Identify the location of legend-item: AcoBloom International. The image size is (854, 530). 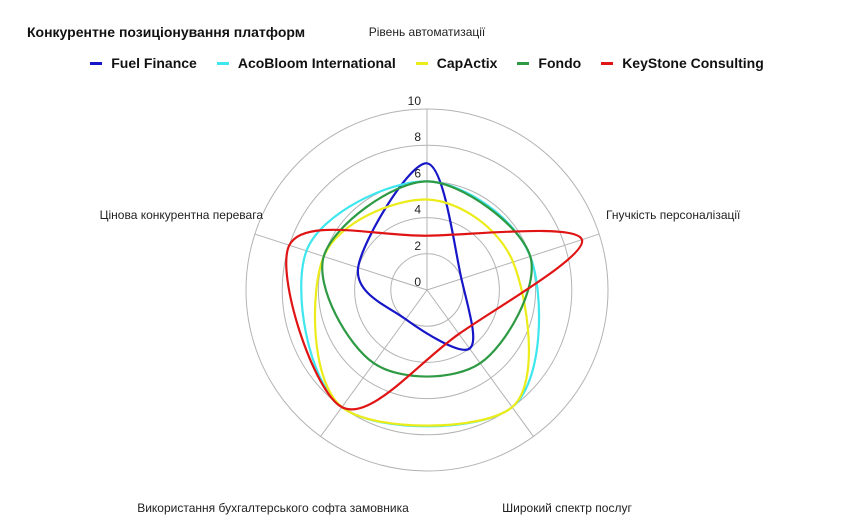
(306, 63).